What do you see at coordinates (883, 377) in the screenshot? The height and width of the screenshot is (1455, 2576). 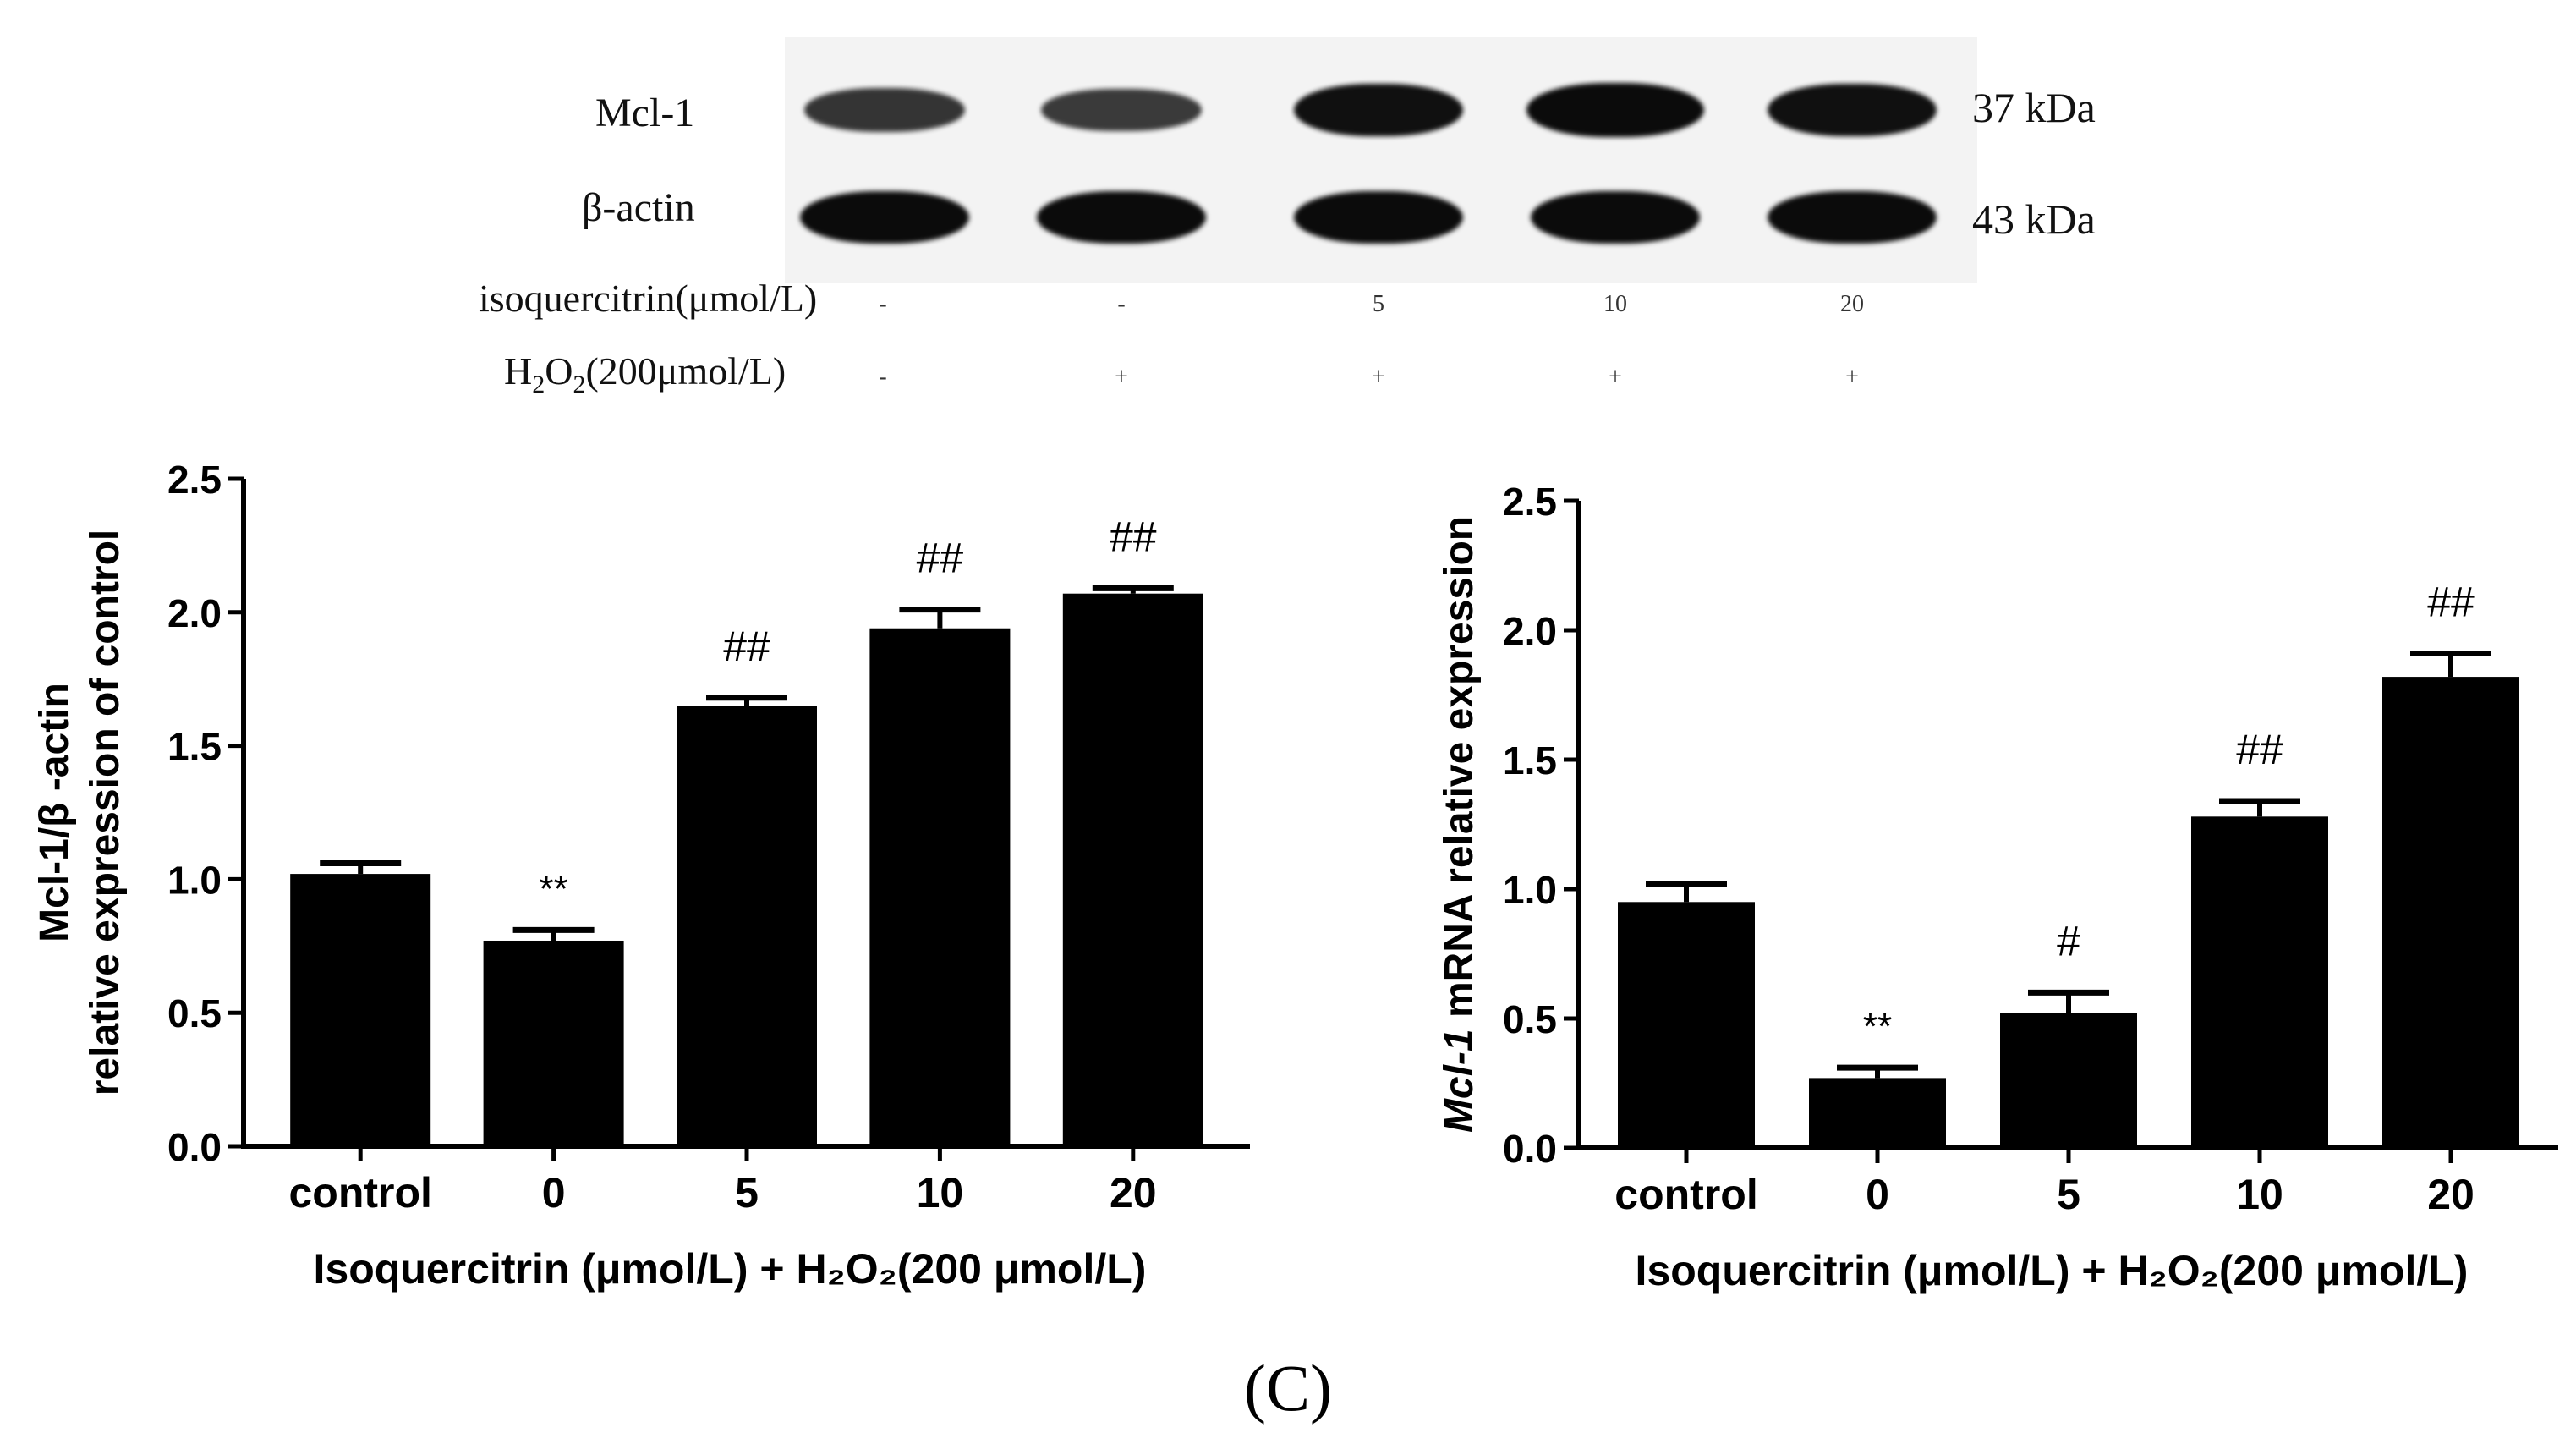 I see `h2o2-value-lane-1: -` at bounding box center [883, 377].